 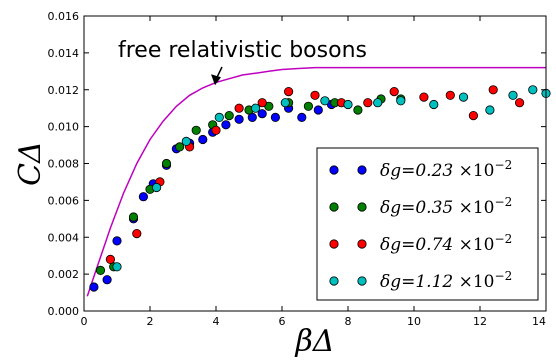 I want to click on y-tick-label: 0.008, so click(x=64, y=164).